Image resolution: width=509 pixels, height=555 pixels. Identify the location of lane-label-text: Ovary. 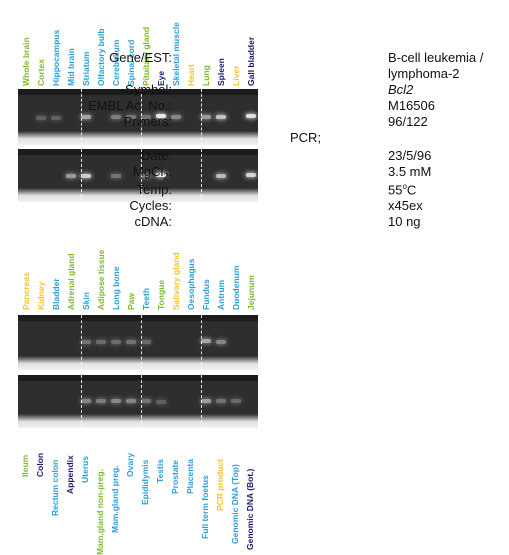
(130, 464).